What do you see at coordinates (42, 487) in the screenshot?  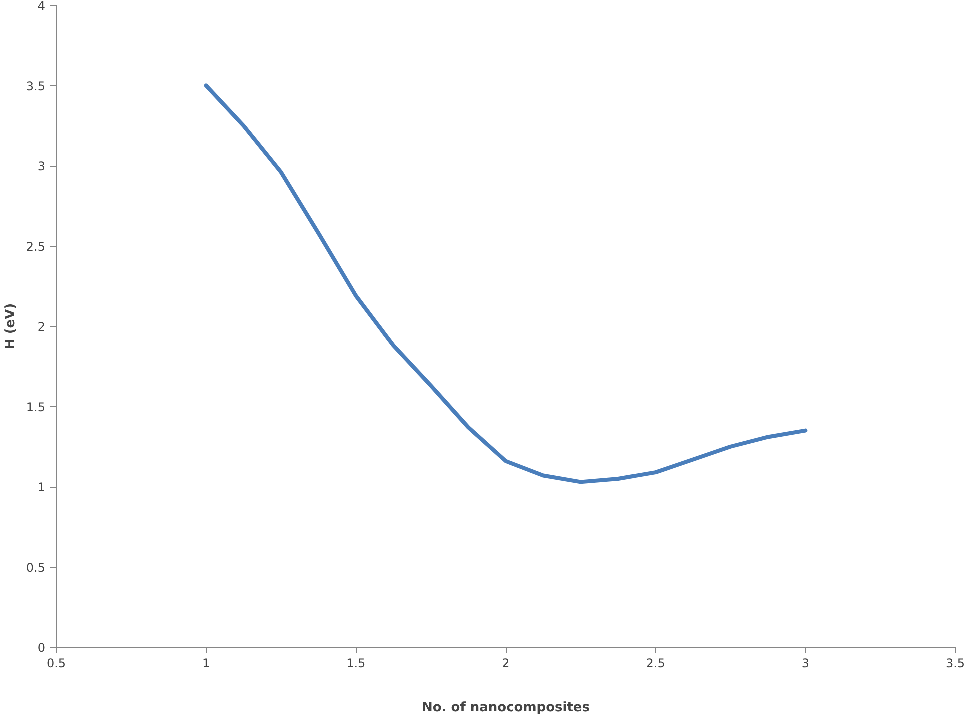 I see `y-tick-label: 1` at bounding box center [42, 487].